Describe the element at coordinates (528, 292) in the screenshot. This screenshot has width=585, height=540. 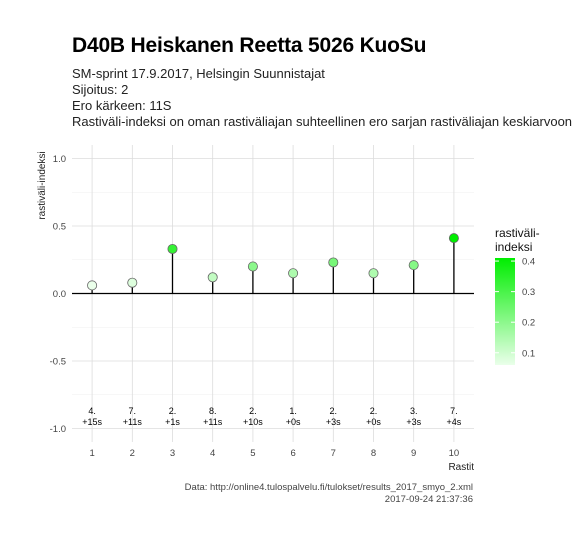
I see `legend-tick-label: 0.3` at that location.